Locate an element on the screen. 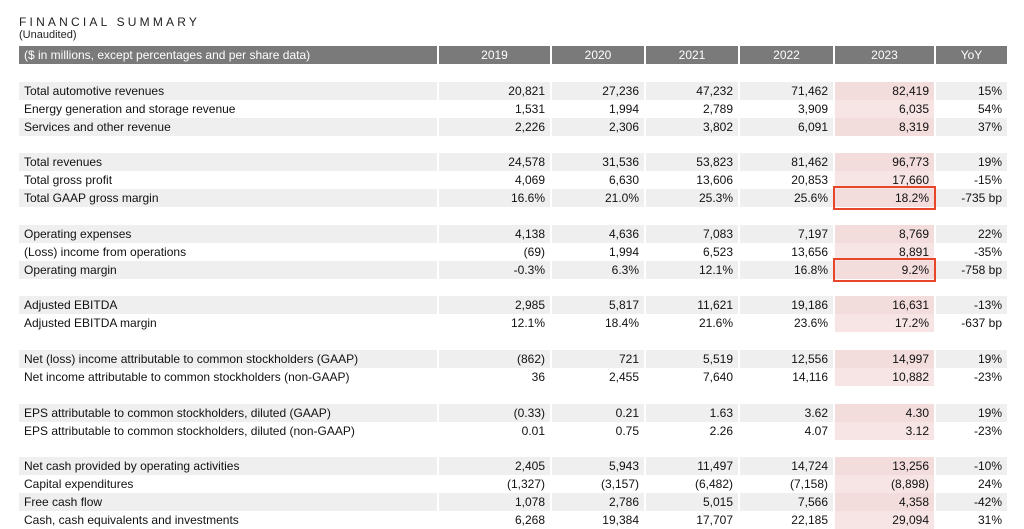 The height and width of the screenshot is (529, 1024). value-cell-2023: 18.2% is located at coordinates (885, 198).